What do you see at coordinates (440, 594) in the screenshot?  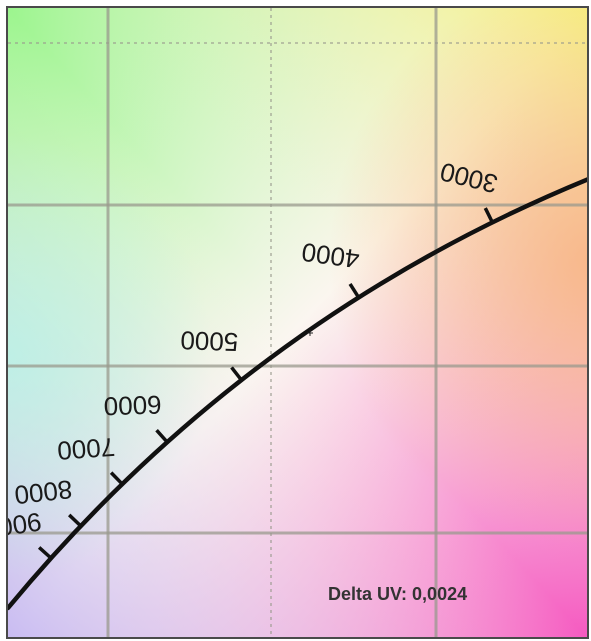 I see `delta-uv-value: 0,0024` at bounding box center [440, 594].